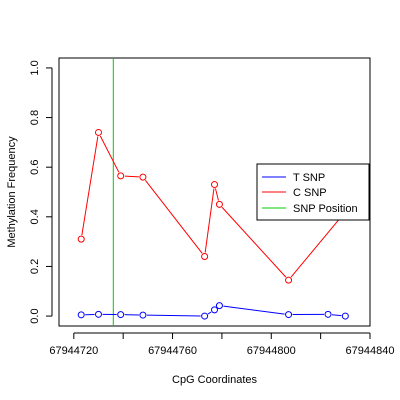 The height and width of the screenshot is (400, 400). What do you see at coordinates (35, 216) in the screenshot?
I see `y-tick-label-2: 0.4` at bounding box center [35, 216].